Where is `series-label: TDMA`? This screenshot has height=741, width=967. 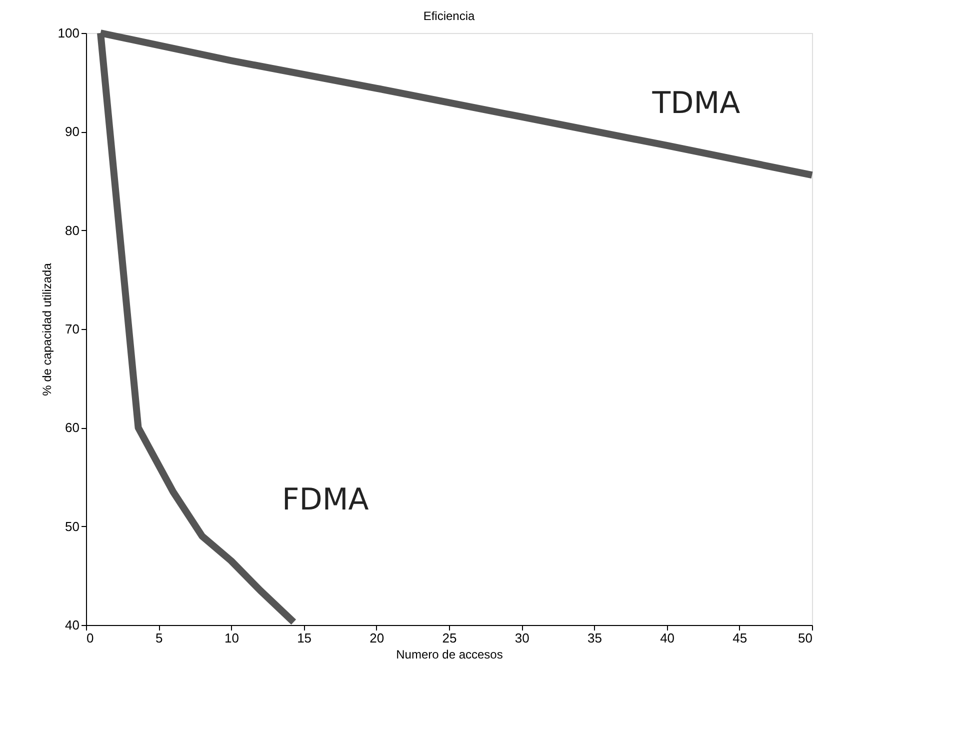 series-label: TDMA is located at coordinates (696, 104).